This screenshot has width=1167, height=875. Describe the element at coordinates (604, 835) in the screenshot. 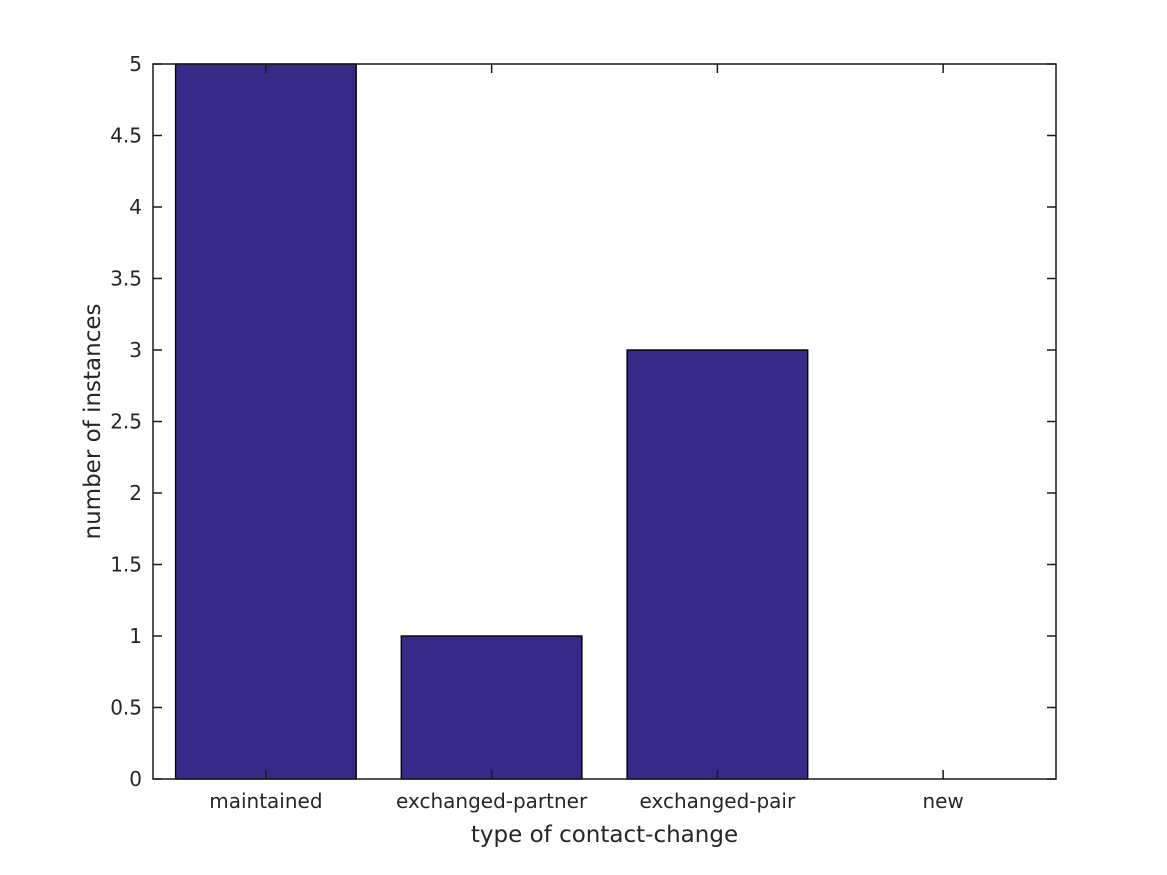

I see `x-axis-label: type of contact-change` at that location.